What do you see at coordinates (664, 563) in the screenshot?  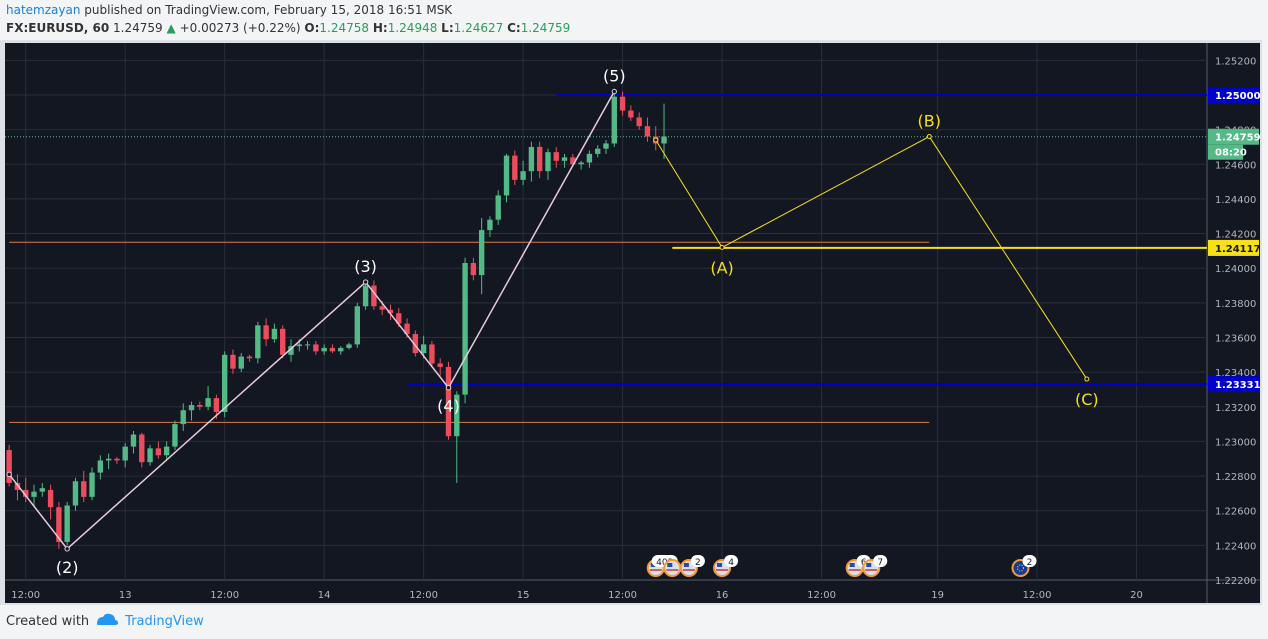 I see `event-count: 403` at bounding box center [664, 563].